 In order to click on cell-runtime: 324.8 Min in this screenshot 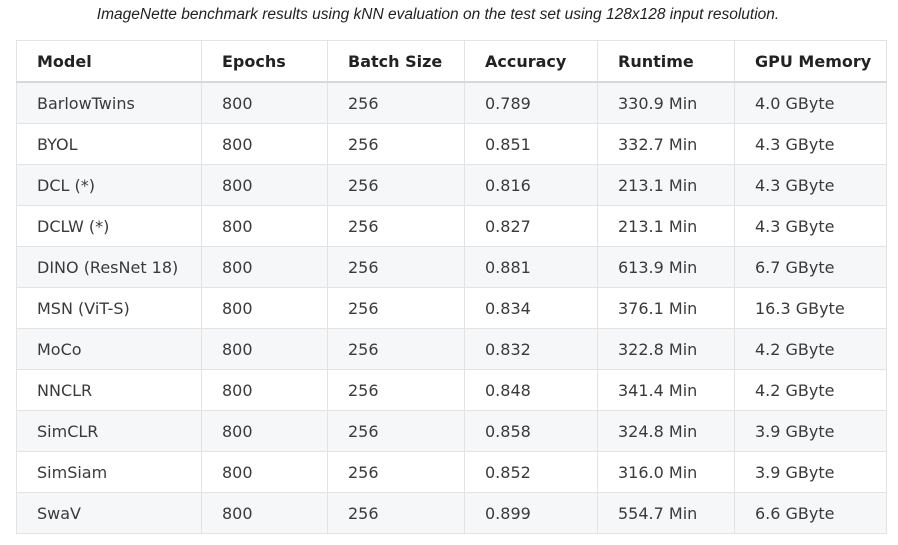, I will do `click(666, 431)`.